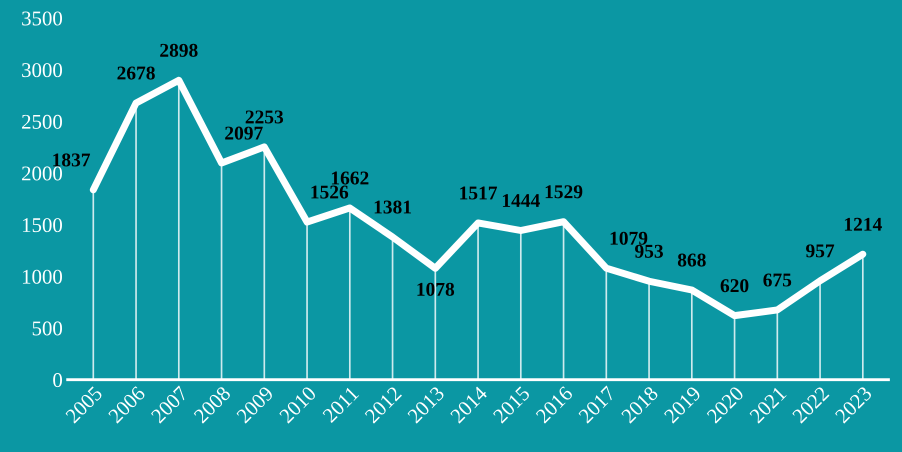 The height and width of the screenshot is (452, 902). What do you see at coordinates (341, 405) in the screenshot?
I see `x-tick-label: 2011` at bounding box center [341, 405].